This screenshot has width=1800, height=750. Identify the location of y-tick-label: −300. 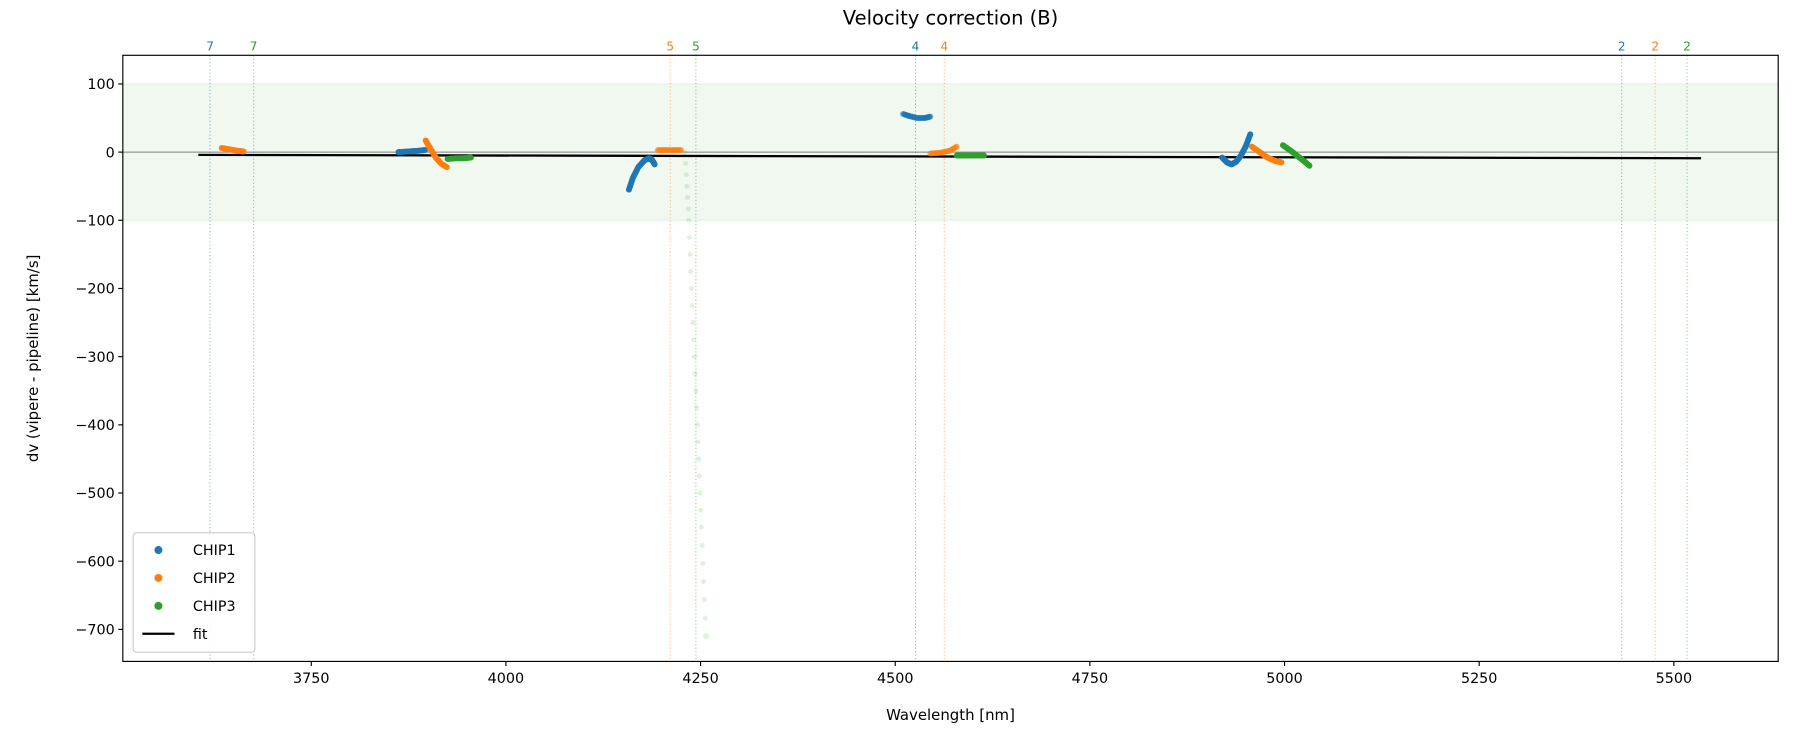
(94, 358).